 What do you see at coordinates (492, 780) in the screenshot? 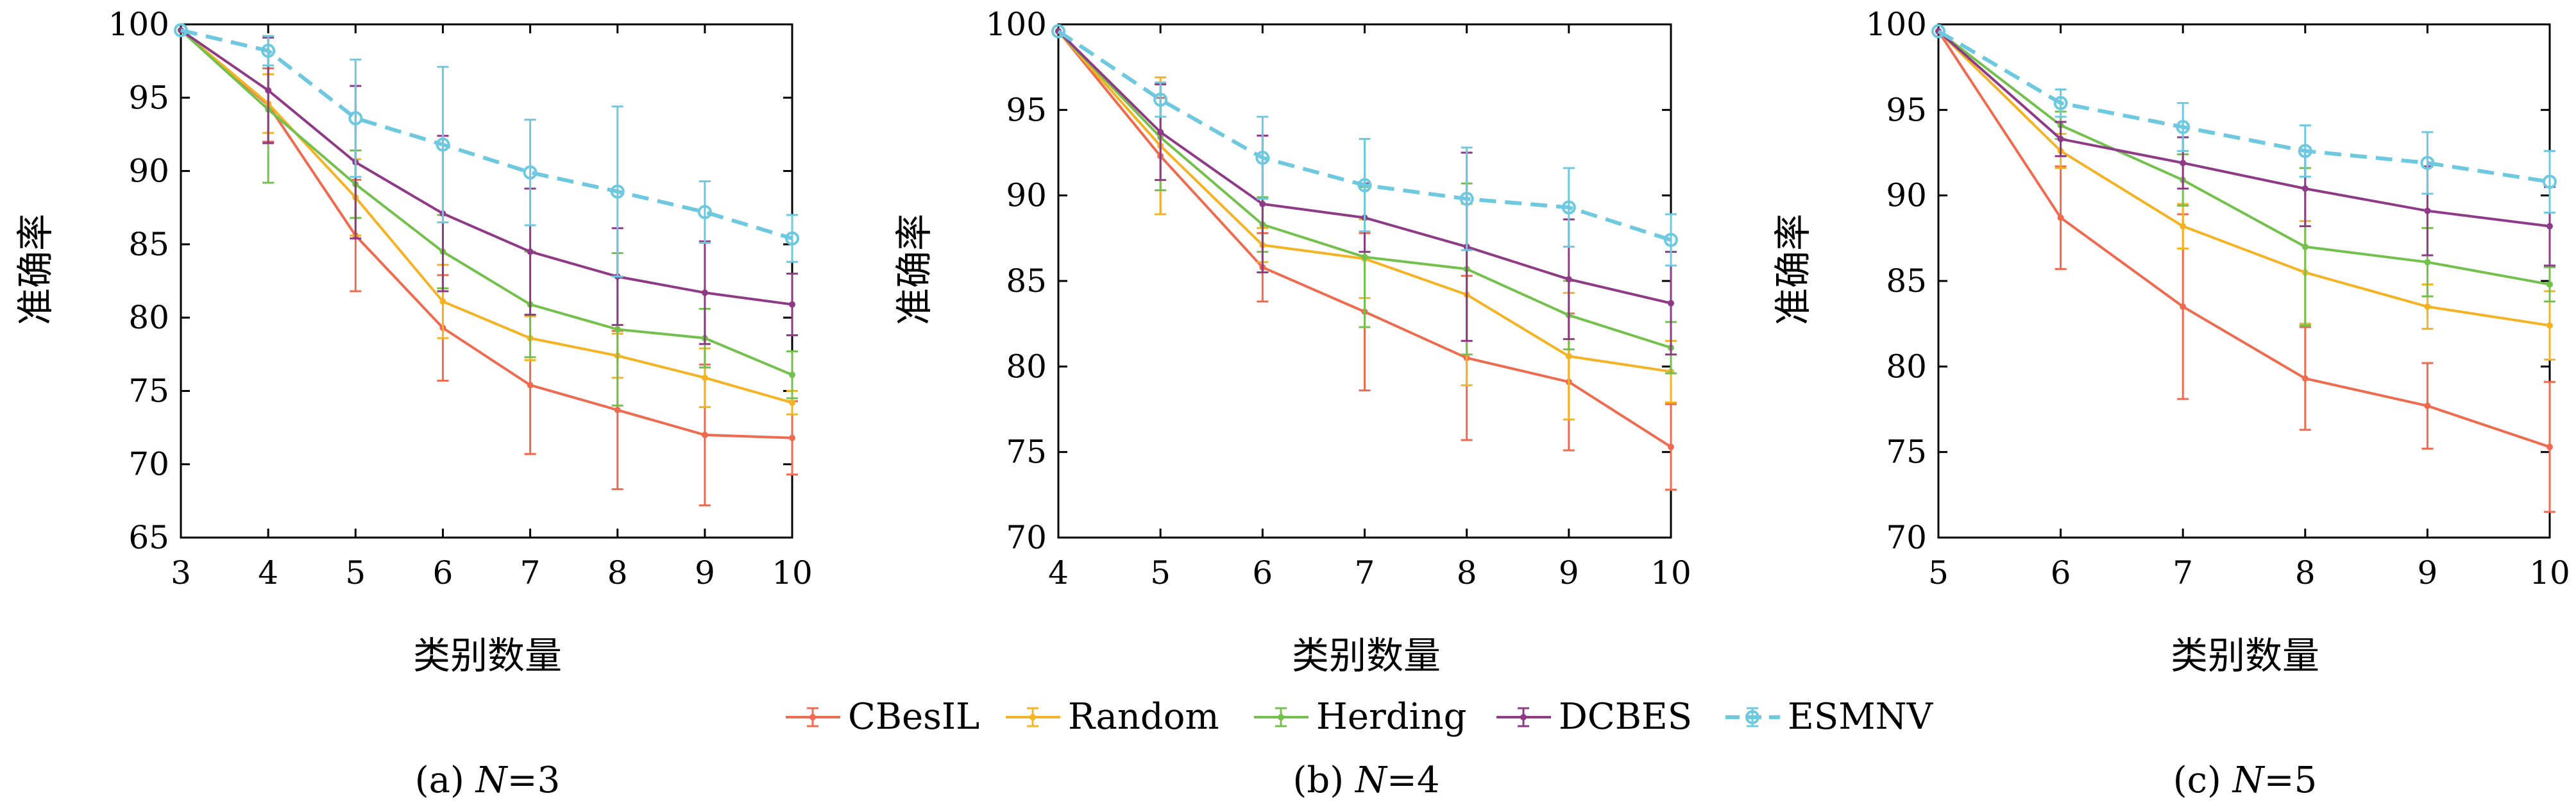
I see `panel-a-caption-var: N` at bounding box center [492, 780].